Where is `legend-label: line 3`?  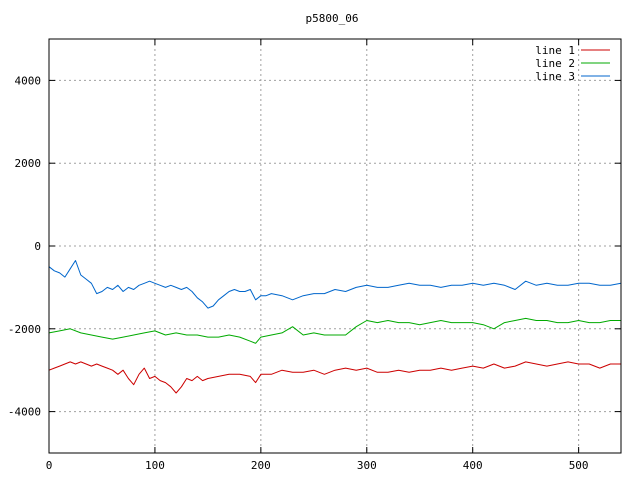
legend-label: line 3 is located at coordinates (555, 76).